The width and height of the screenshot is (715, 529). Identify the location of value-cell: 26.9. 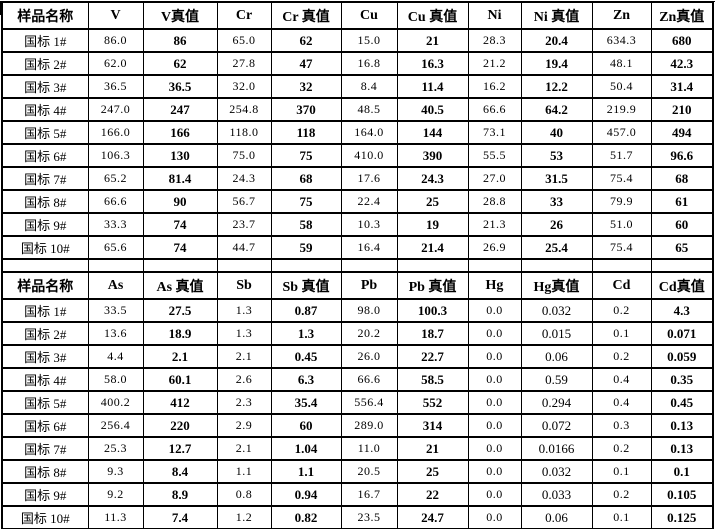
(494, 247).